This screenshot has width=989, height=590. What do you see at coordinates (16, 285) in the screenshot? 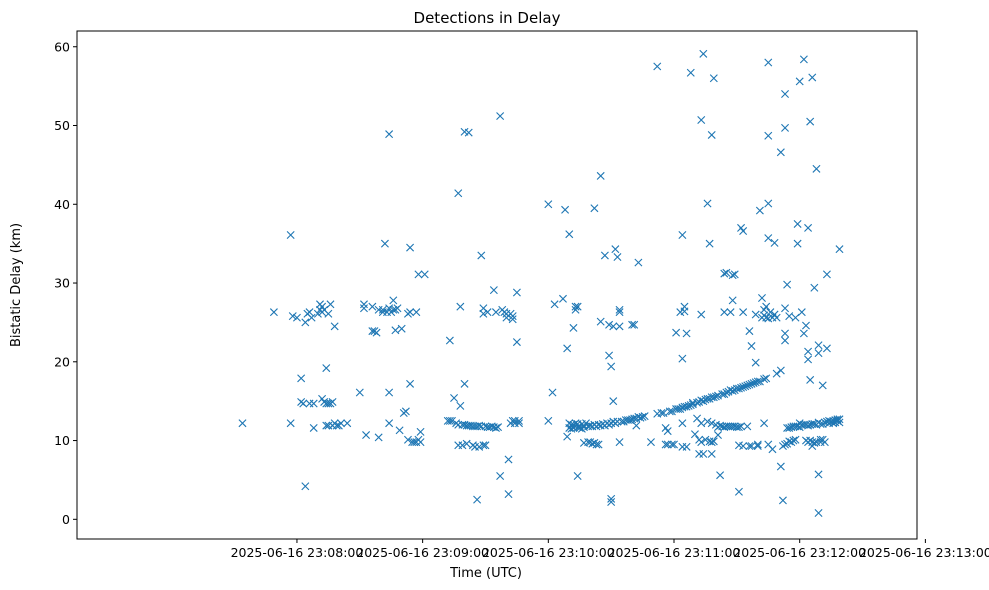
I see `y-axis-title: Bistatic Delay (km)` at bounding box center [16, 285].